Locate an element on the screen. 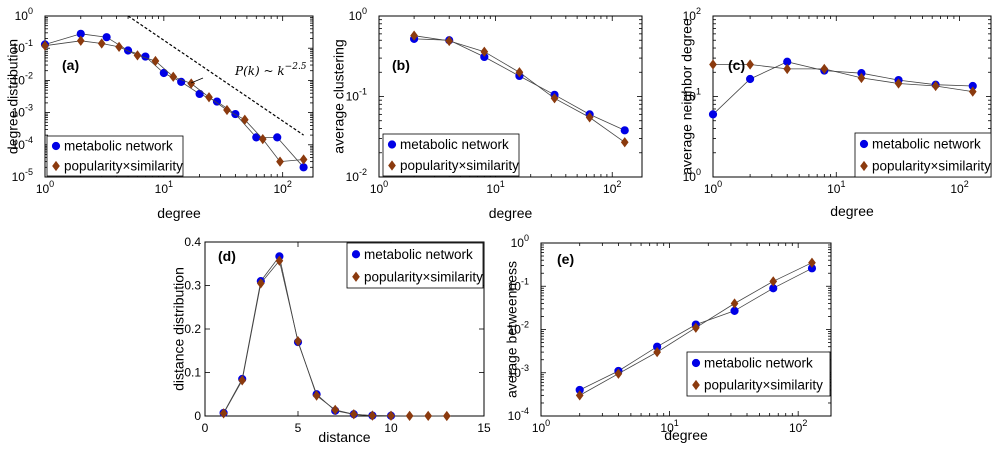  y-tick-label: 10² is located at coordinates (692, 14).